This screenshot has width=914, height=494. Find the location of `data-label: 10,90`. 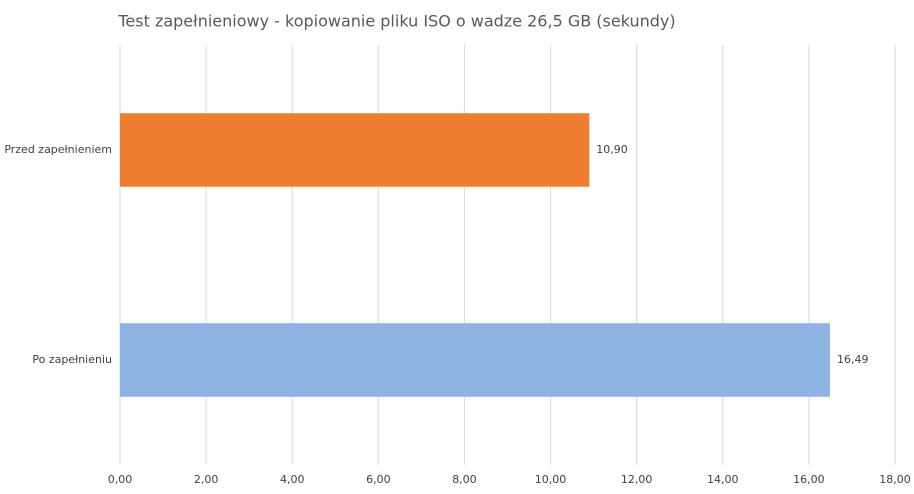

data-label: 10,90 is located at coordinates (612, 149).